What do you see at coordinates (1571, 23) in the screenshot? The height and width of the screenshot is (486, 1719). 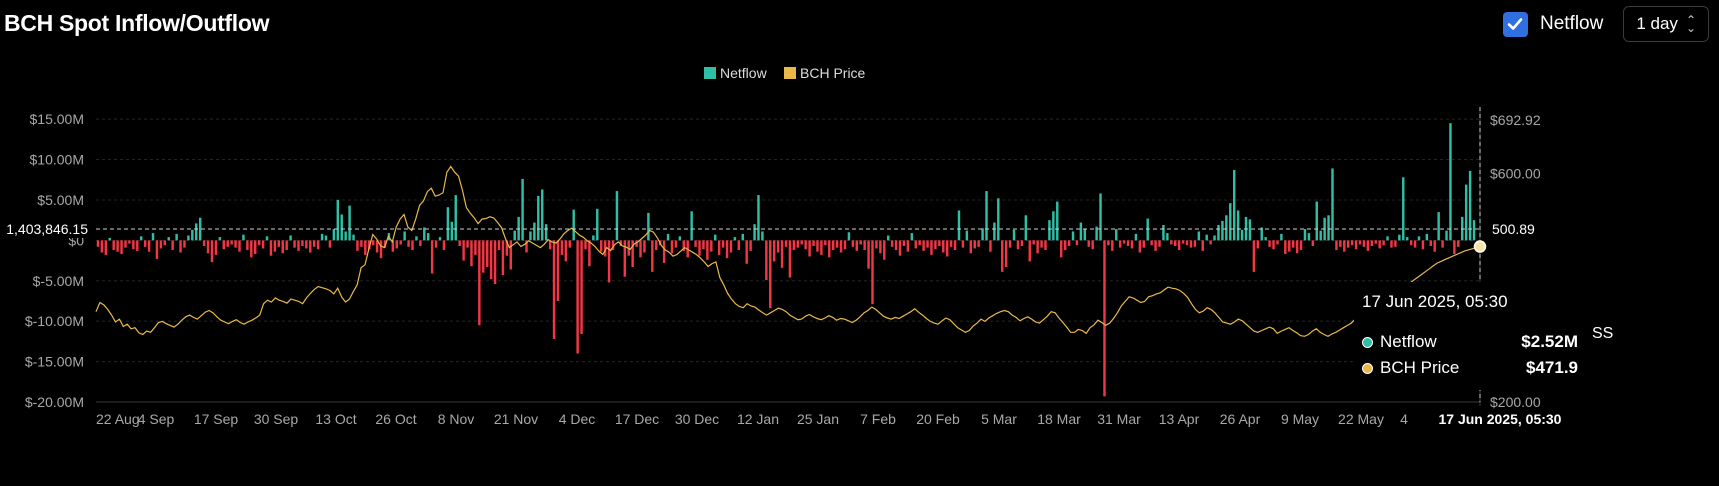 I see `netflow-toggle-label: Netflow` at bounding box center [1571, 23].